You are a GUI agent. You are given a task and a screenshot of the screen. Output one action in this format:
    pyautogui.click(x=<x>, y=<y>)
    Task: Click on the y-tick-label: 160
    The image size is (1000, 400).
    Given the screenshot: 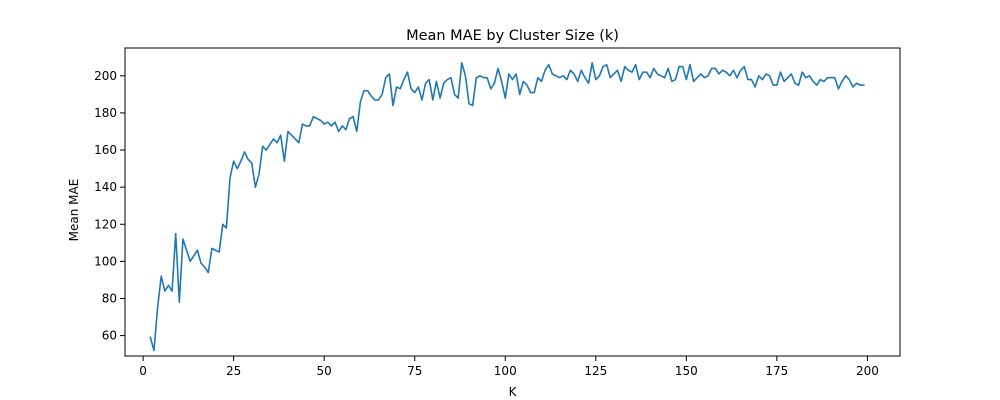 What is the action you would take?
    pyautogui.click(x=105, y=150)
    